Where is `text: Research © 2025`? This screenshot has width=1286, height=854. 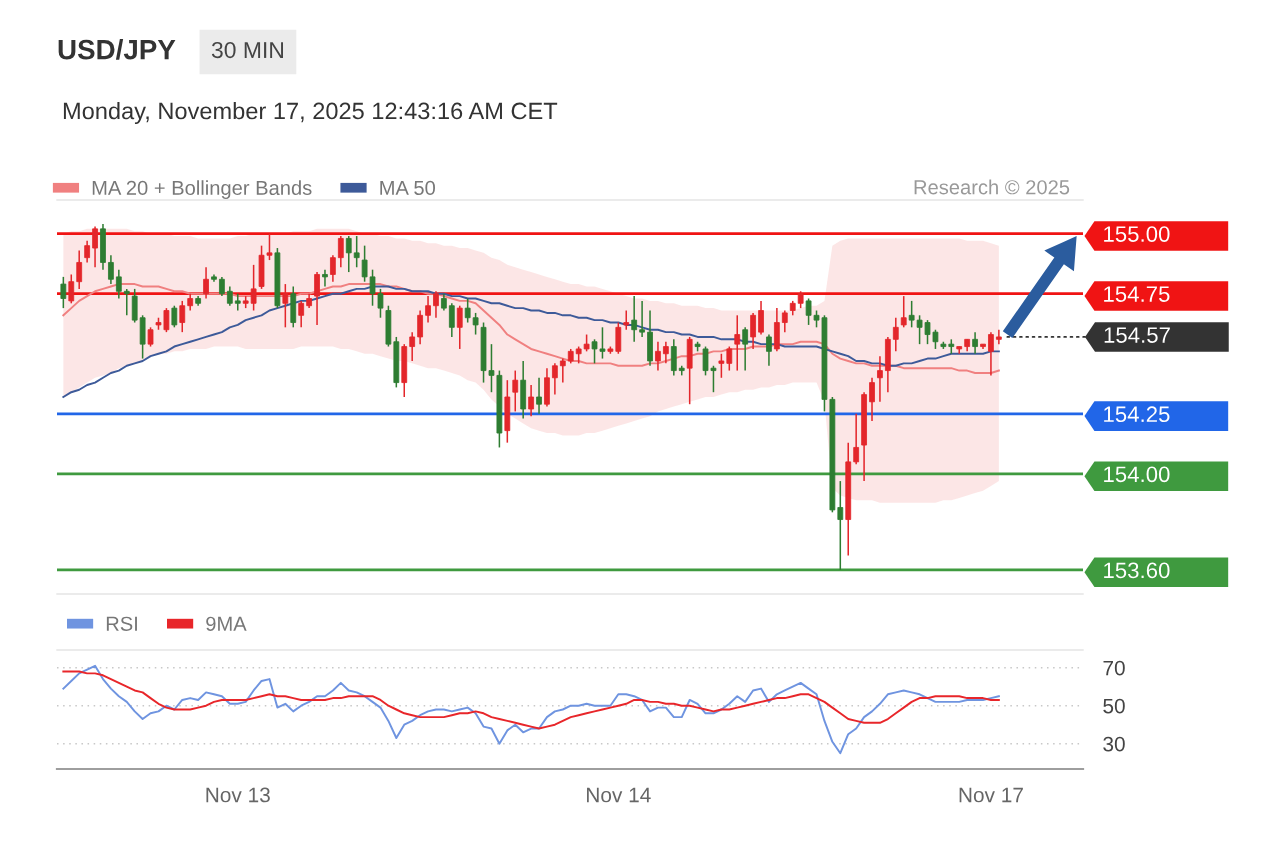
text: Research © 2025 is located at coordinates (992, 187).